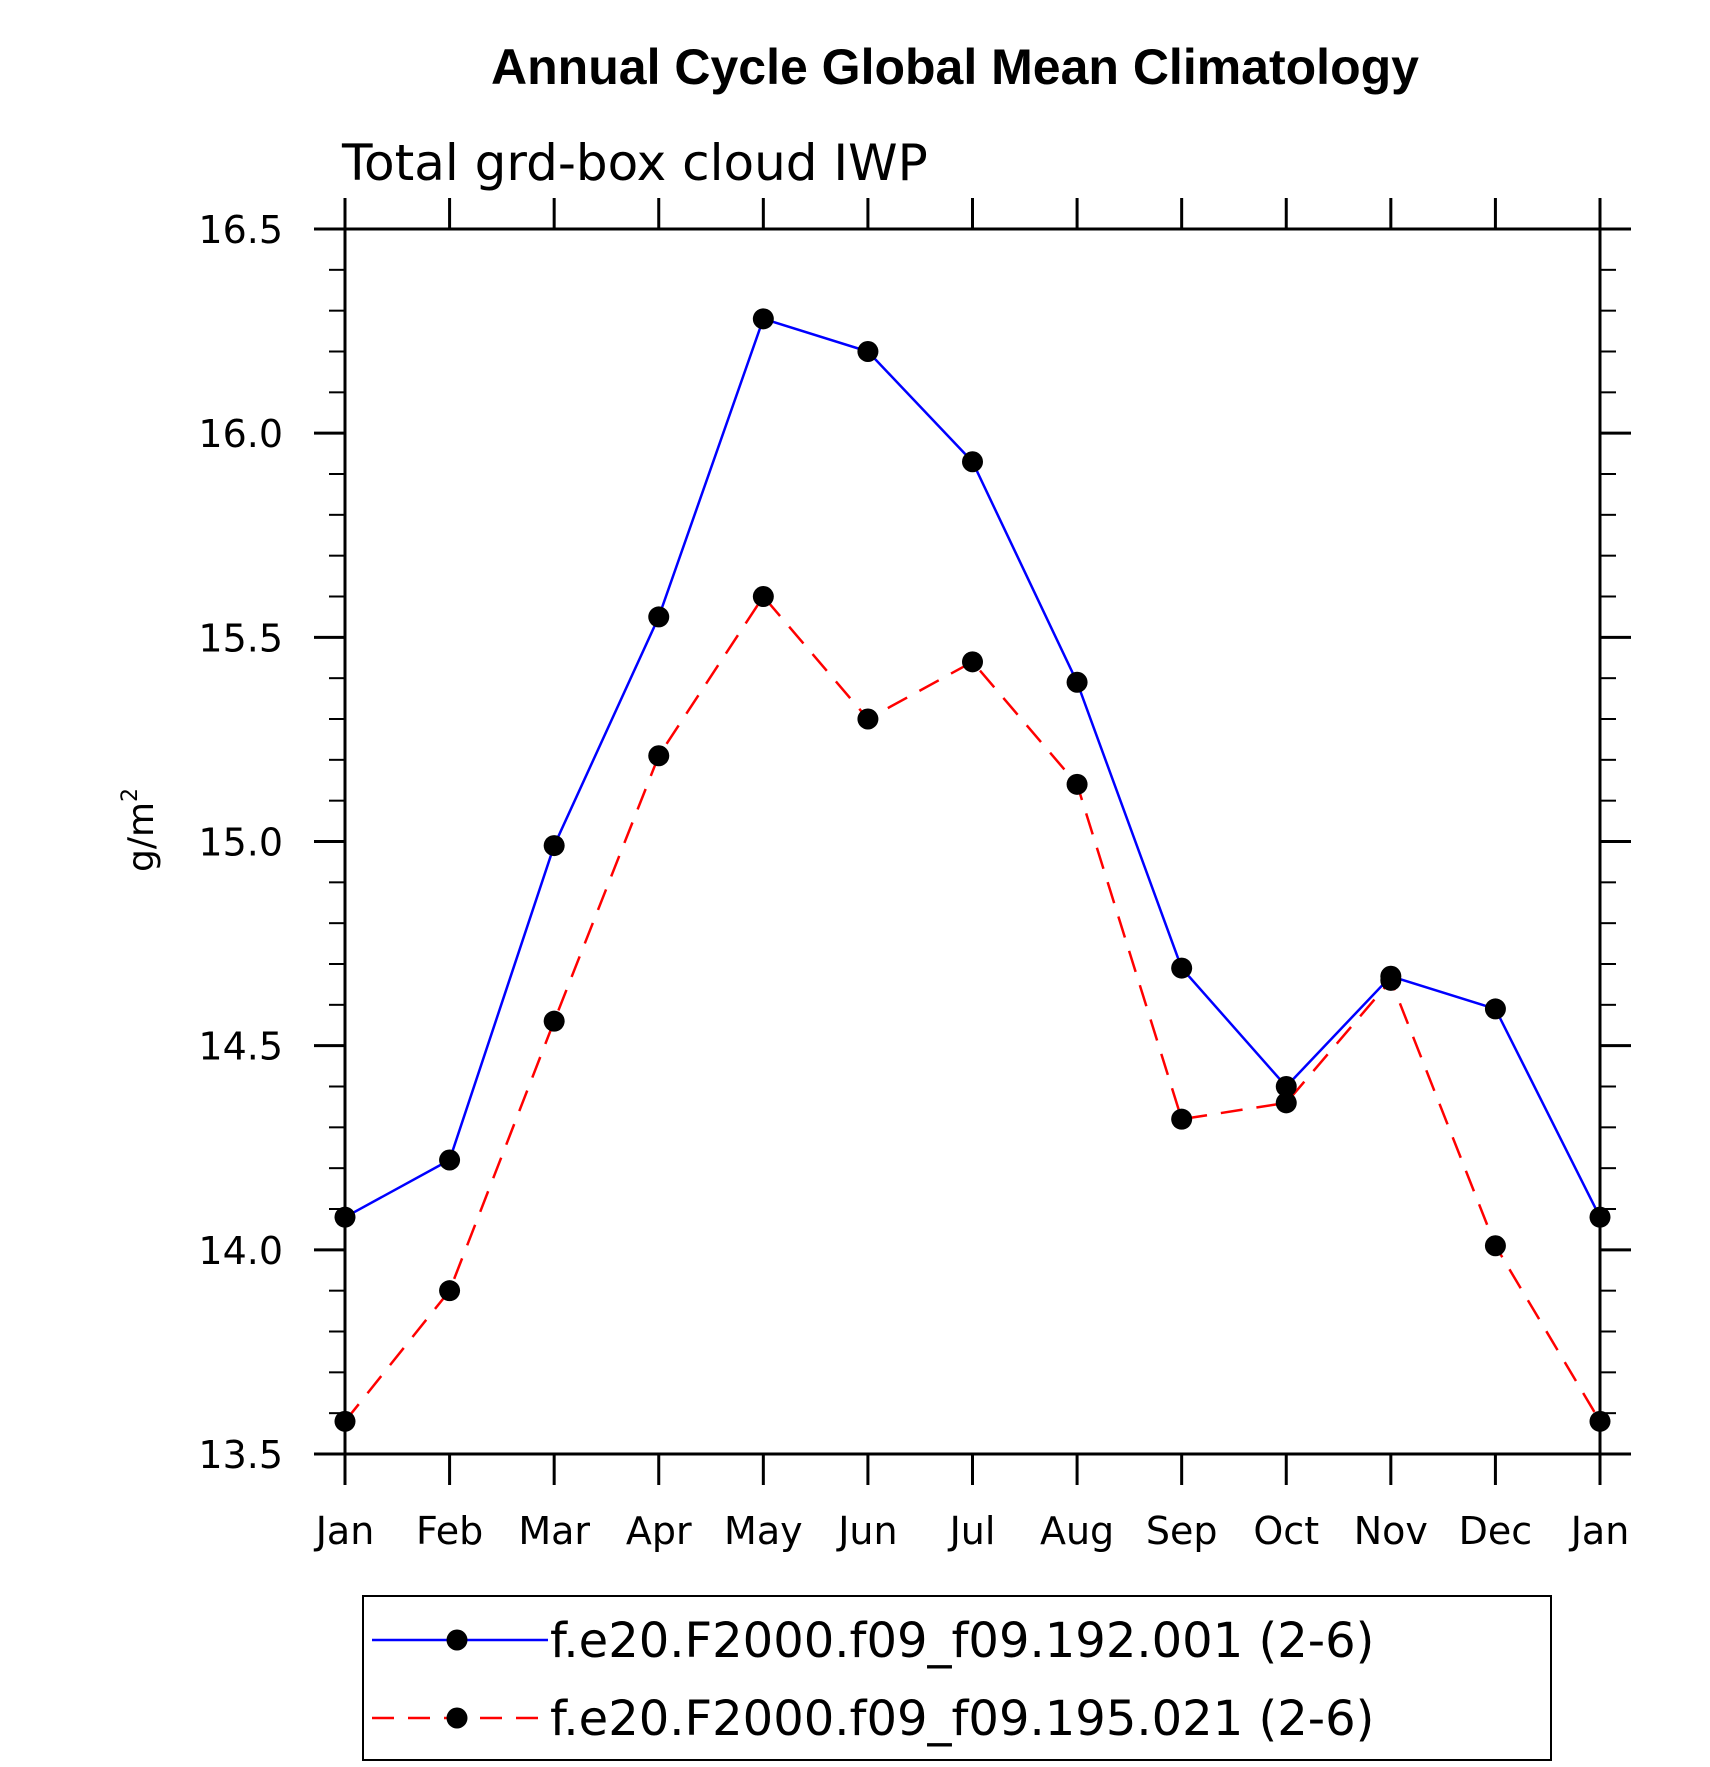  I want to click on legend-box, so click(957, 1678).